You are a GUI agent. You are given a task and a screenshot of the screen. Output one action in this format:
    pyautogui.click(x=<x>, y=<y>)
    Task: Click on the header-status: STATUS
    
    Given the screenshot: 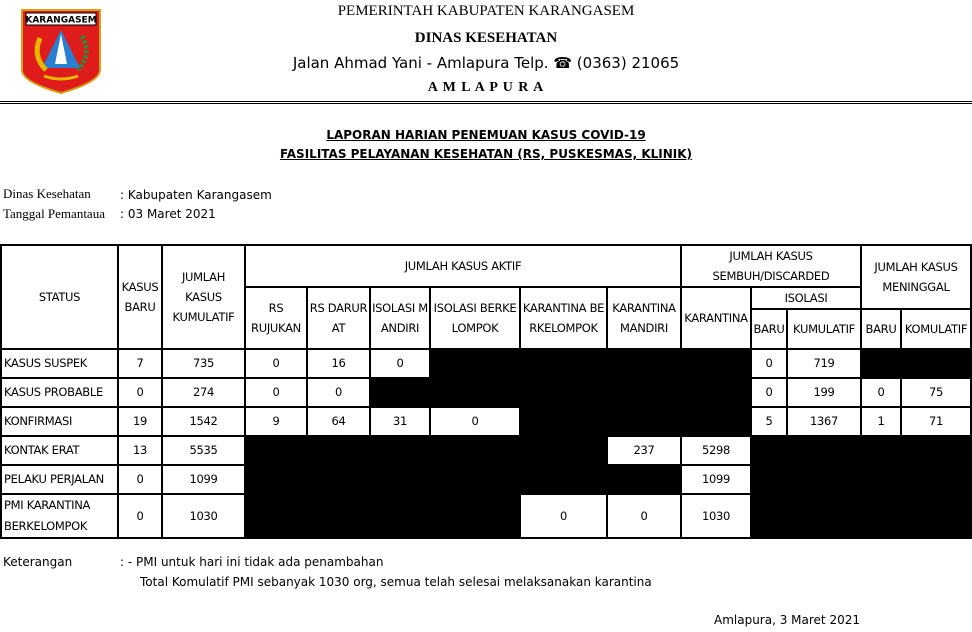 What is the action you would take?
    pyautogui.click(x=59, y=297)
    